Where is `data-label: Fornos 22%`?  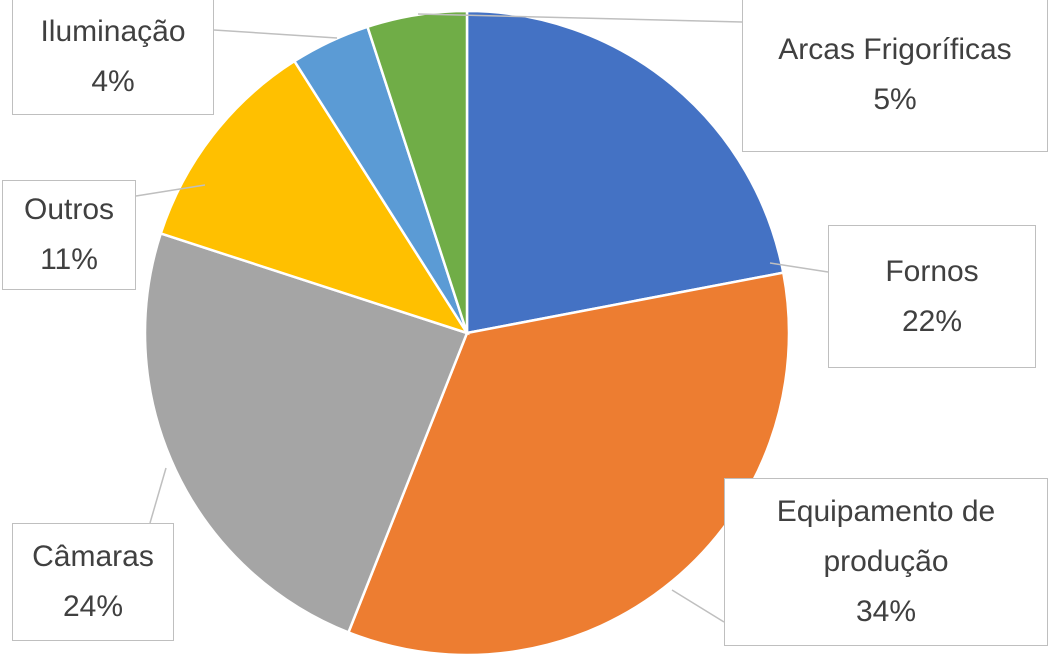
data-label: Fornos 22% is located at coordinates (932, 296).